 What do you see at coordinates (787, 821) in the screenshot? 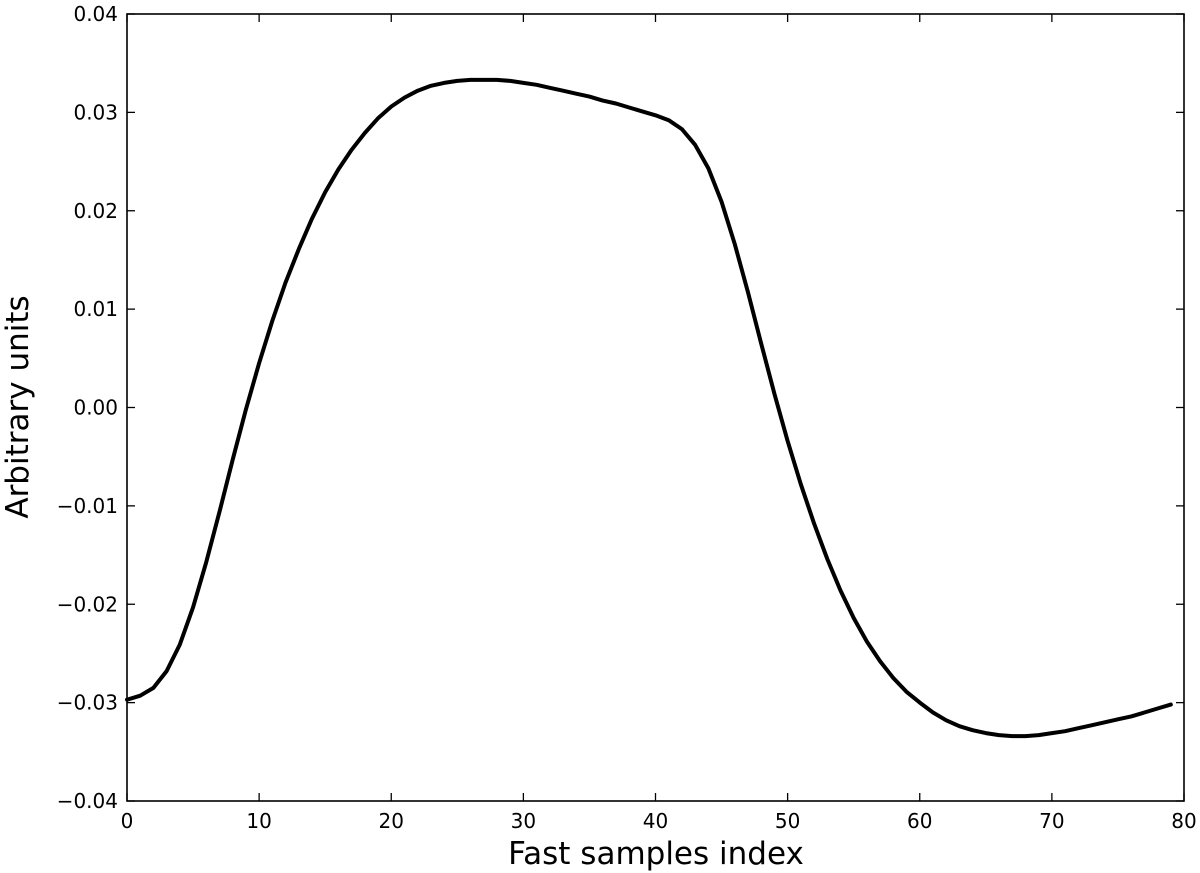
I see `x-tick-label: 50` at bounding box center [787, 821].